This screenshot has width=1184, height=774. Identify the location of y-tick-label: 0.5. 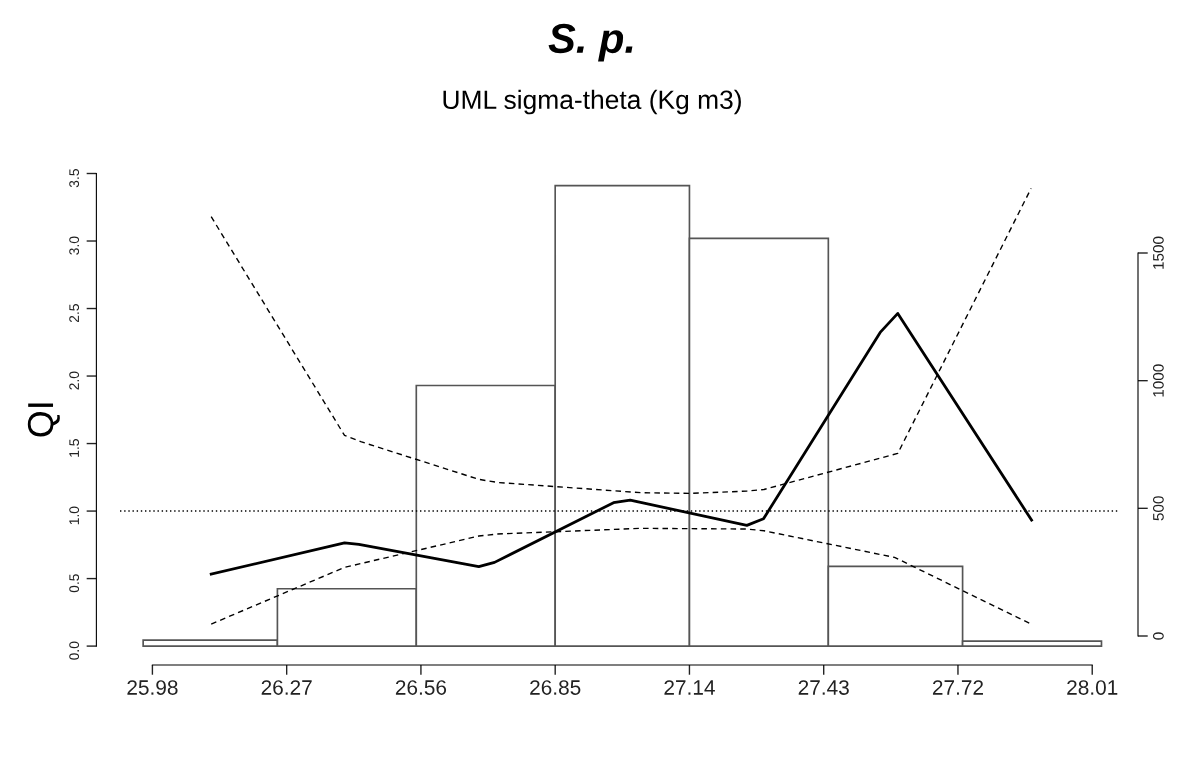
(74, 583).